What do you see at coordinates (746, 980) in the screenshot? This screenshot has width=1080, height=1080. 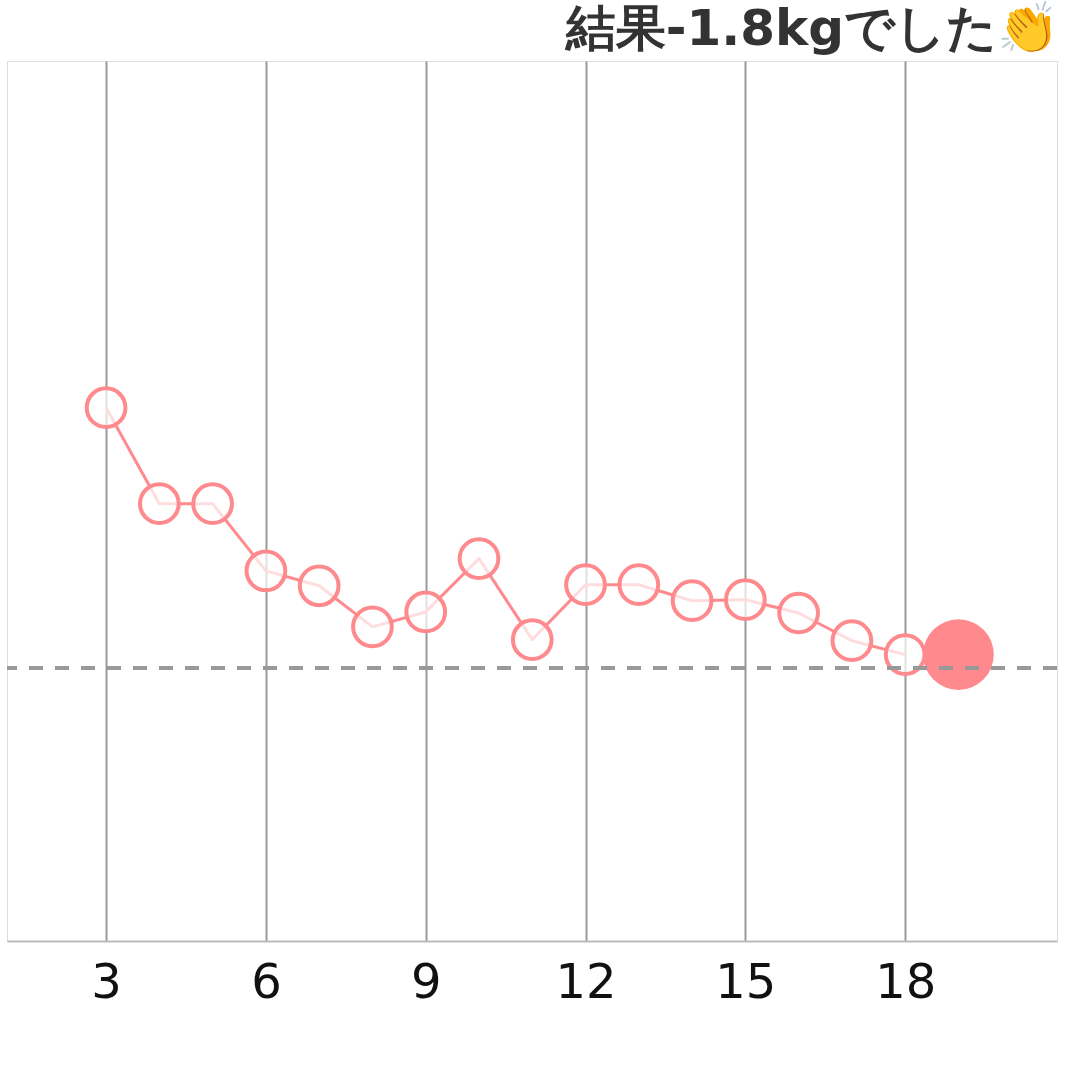 I see `x-tick-label: 15` at bounding box center [746, 980].